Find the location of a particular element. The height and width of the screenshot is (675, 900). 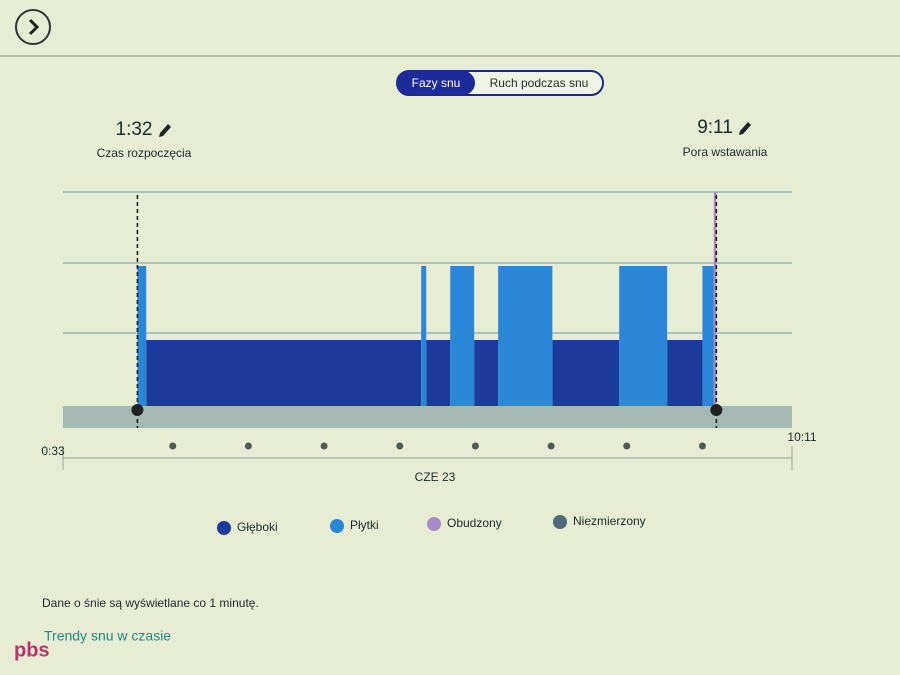

back-button is located at coordinates (33, 27).